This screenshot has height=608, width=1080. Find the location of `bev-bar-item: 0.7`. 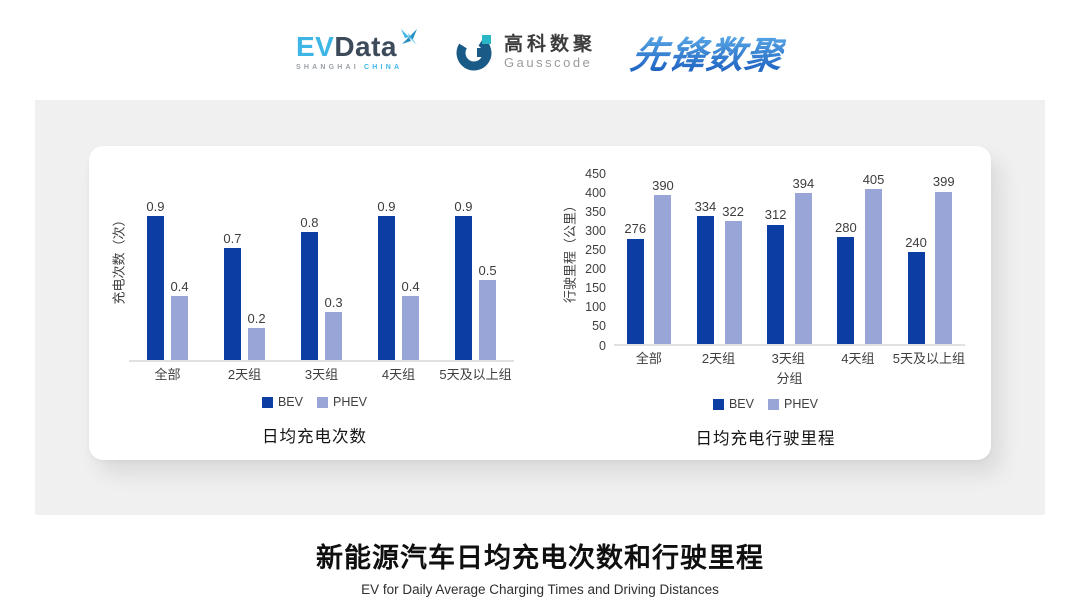

bev-bar-item: 0.7 is located at coordinates (232, 295).